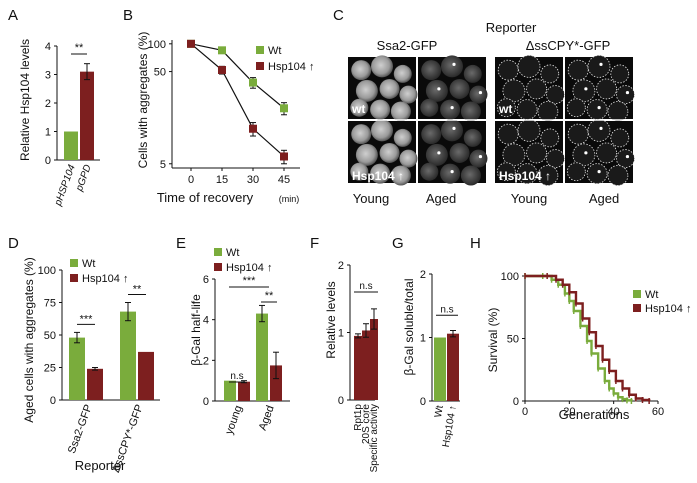 The width and height of the screenshot is (697, 483). What do you see at coordinates (250, 281) in the screenshot?
I see `chart-e-significance: ***` at bounding box center [250, 281].